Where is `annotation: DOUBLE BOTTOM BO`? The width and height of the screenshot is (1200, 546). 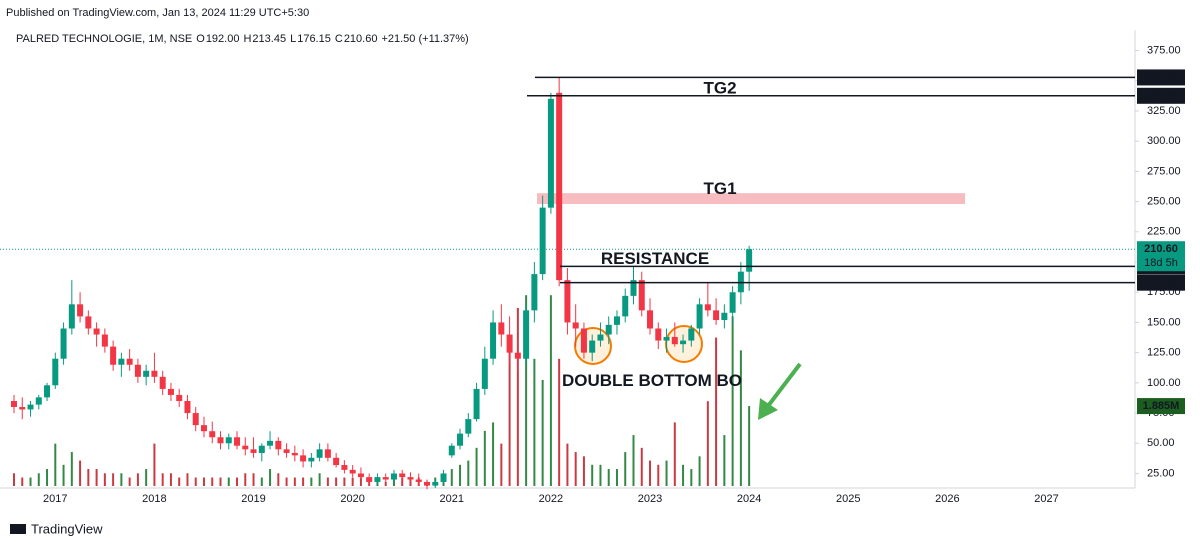 annotation: DOUBLE BOTTOM BO is located at coordinates (652, 380).